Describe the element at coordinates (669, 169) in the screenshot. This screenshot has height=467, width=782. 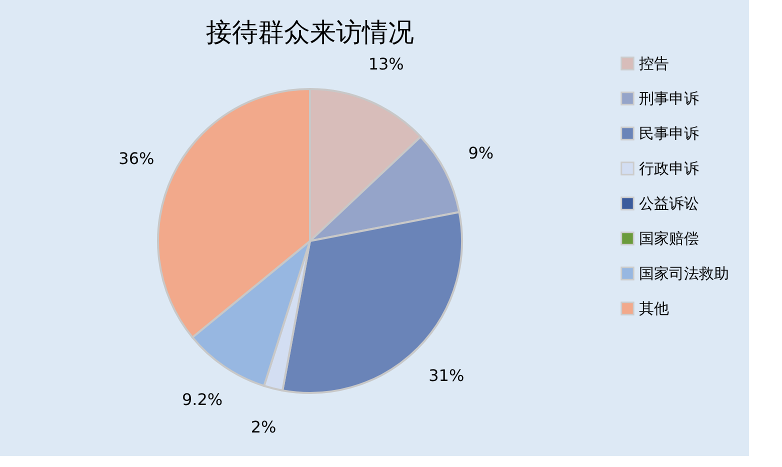
I see `legend-label: 行政申诉` at that location.